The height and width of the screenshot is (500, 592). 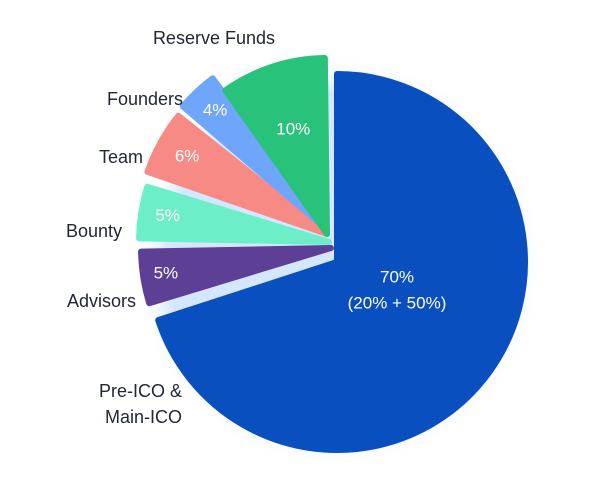 I want to click on slice-category-label: Main-ICO, so click(x=143, y=417).